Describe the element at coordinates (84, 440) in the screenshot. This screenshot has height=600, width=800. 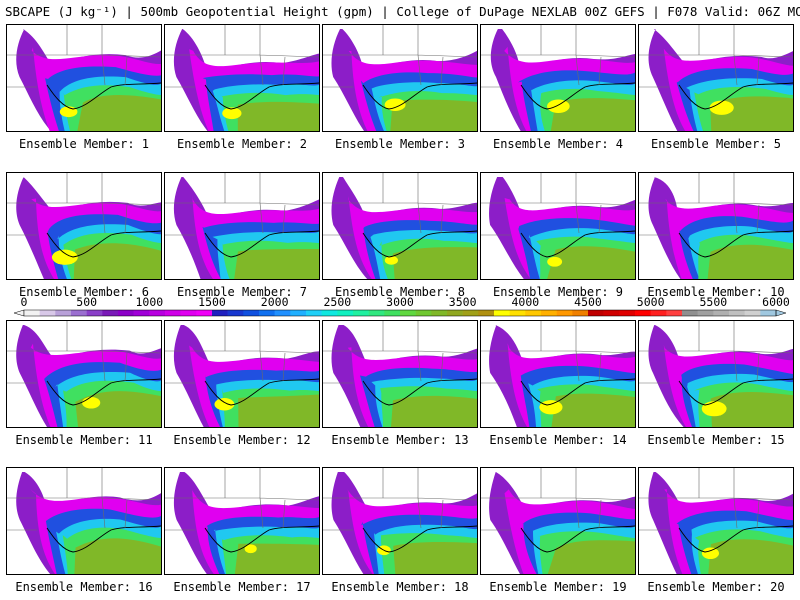
I see `ensemble-member-label: Ensemble Member: 11` at that location.